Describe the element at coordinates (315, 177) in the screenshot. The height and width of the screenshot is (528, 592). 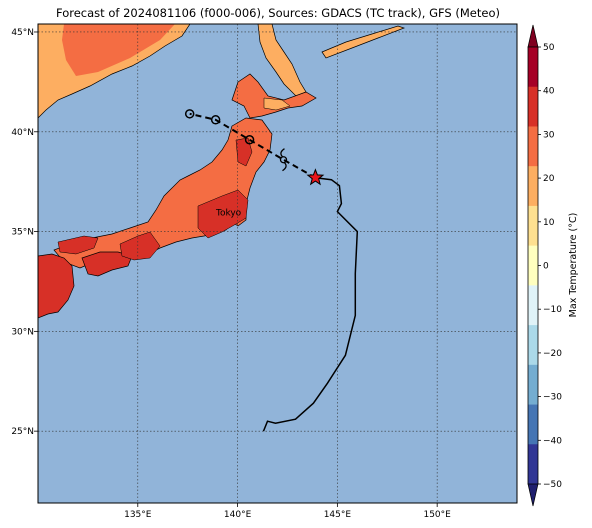
I see `current-position-star-icon` at that location.